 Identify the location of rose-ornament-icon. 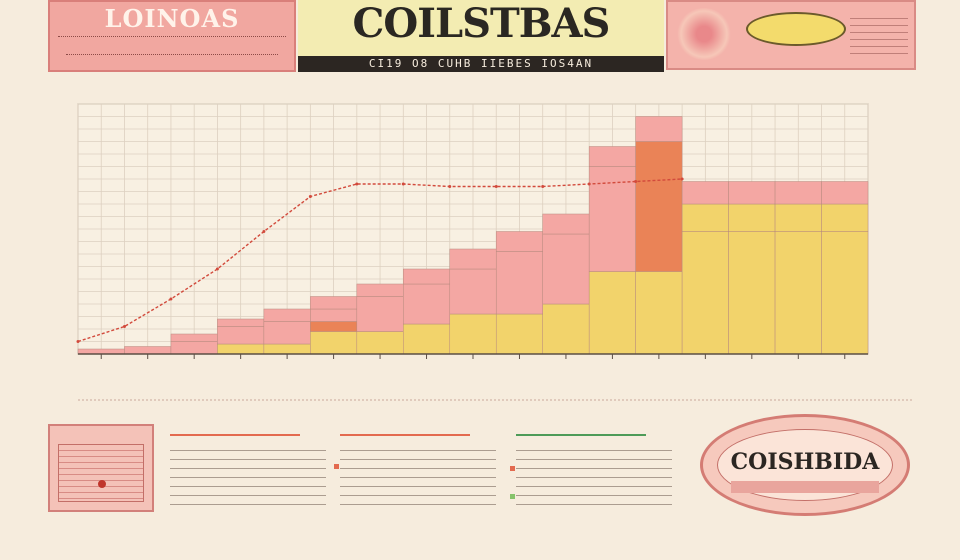
(704, 34).